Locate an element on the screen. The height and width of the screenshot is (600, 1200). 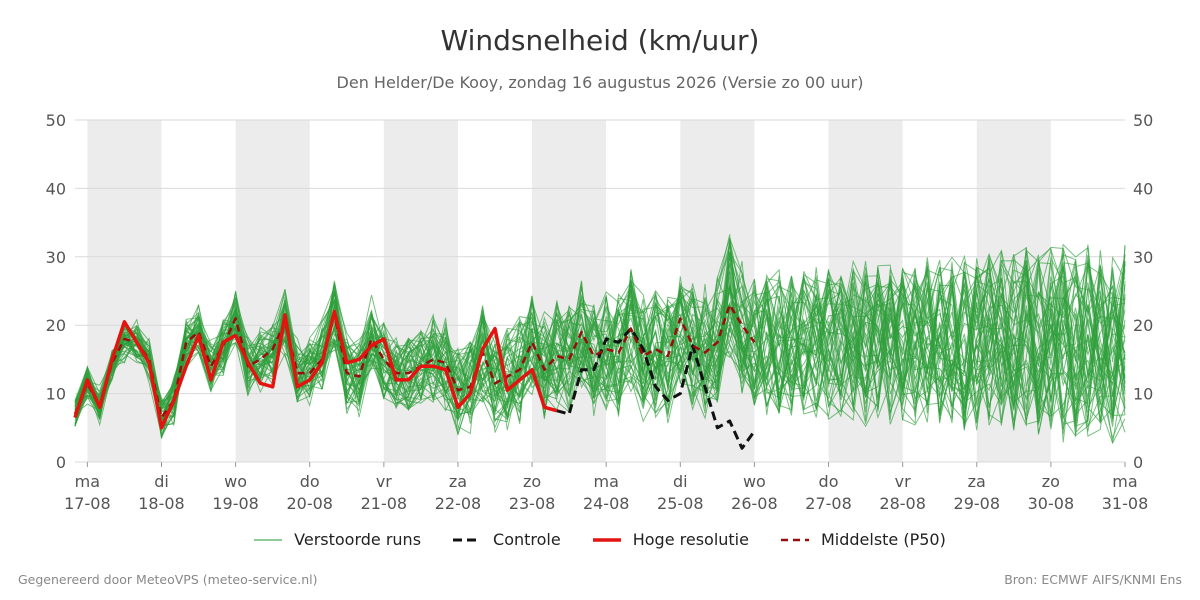
legend-label-ensemble: Verstoorde runs is located at coordinates (358, 539).